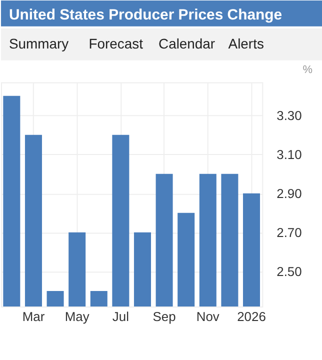  Describe the element at coordinates (289, 193) in the screenshot. I see `y-tick-label: 2.90` at that location.